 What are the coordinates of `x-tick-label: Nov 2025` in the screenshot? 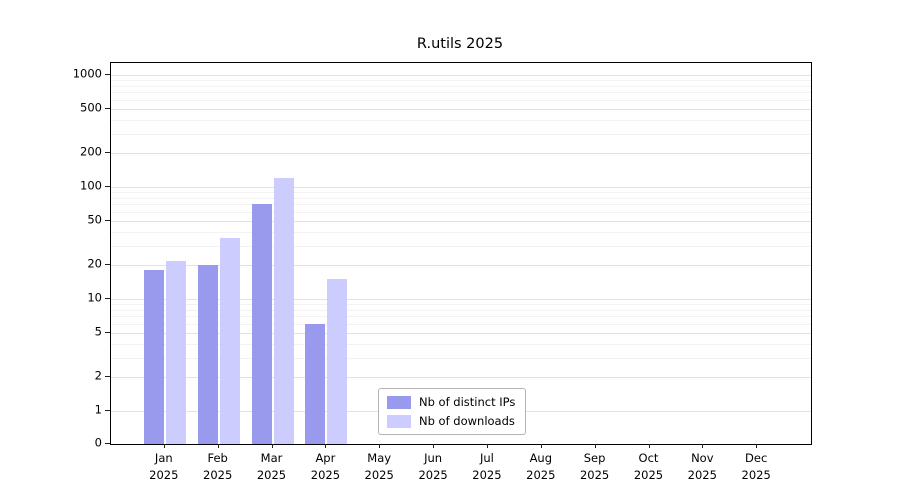 It's located at (702, 466).